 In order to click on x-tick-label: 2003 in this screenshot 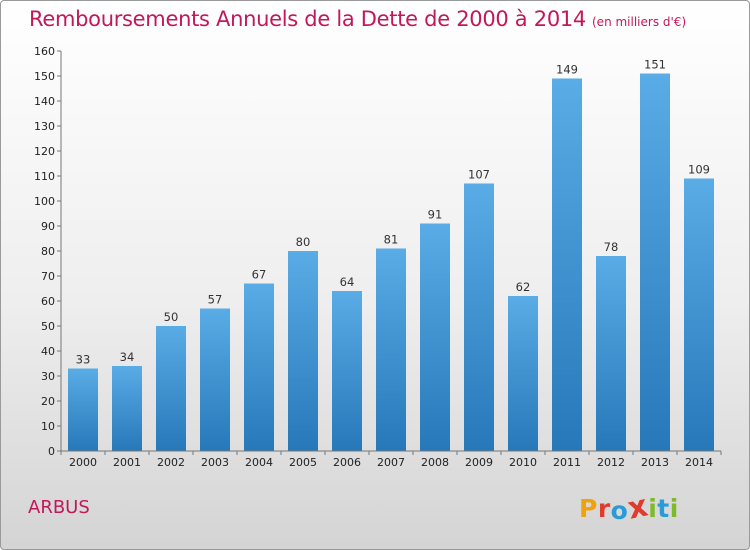, I will do `click(215, 462)`.